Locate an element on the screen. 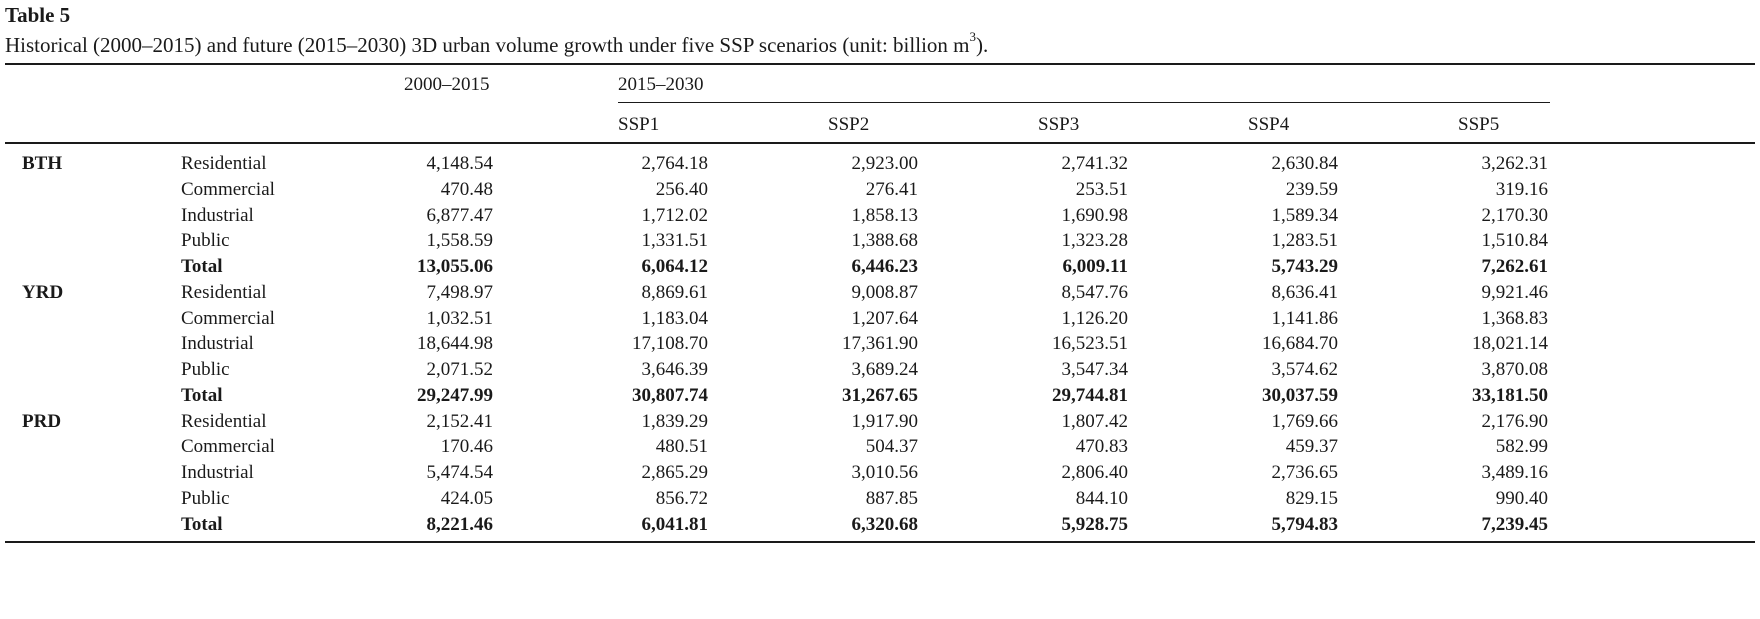 Image resolution: width=1760 pixels, height=619 pixels. header-ssp1: SSP1 is located at coordinates (639, 124).